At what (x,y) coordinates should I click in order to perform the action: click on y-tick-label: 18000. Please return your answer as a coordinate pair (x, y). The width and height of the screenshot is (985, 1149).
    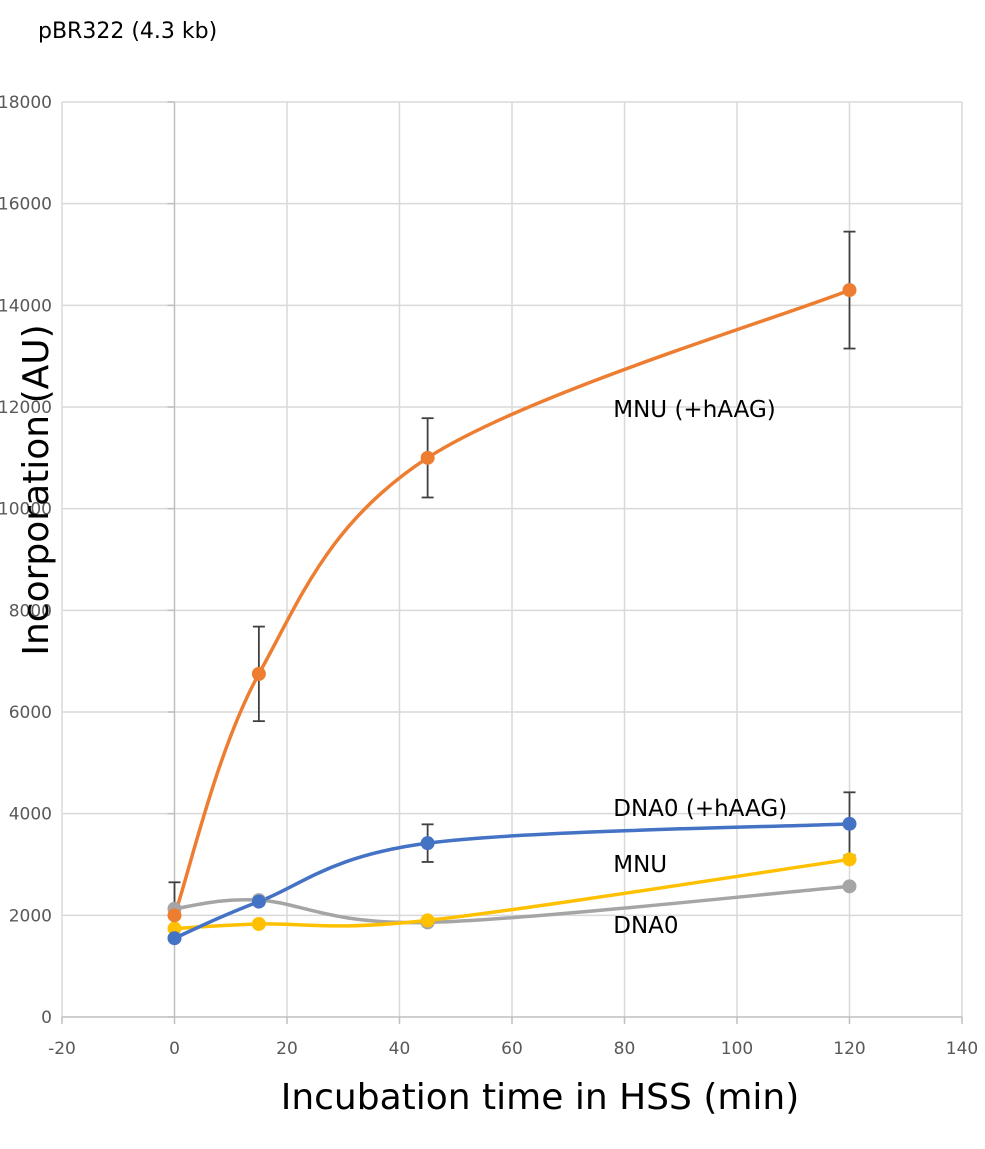
    Looking at the image, I should click on (26, 103).